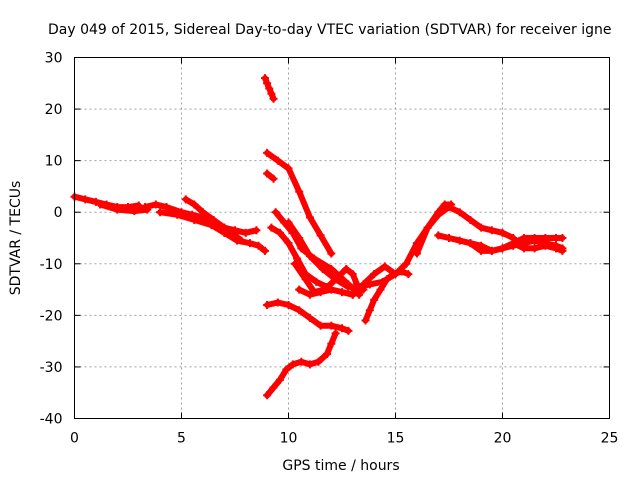 This screenshot has width=640, height=480. What do you see at coordinates (16, 238) in the screenshot?
I see `y-axis-title: SDTVAR / TECUs` at bounding box center [16, 238].